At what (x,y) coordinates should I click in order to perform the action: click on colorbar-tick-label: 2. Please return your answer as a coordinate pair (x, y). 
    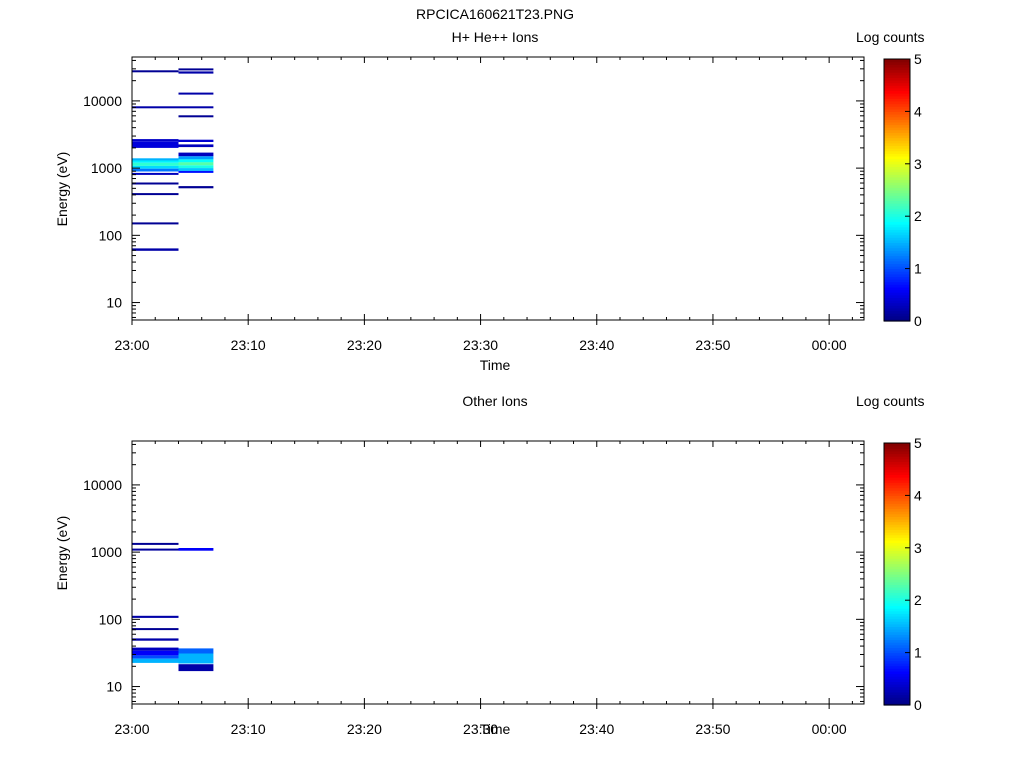
    Looking at the image, I should click on (918, 600).